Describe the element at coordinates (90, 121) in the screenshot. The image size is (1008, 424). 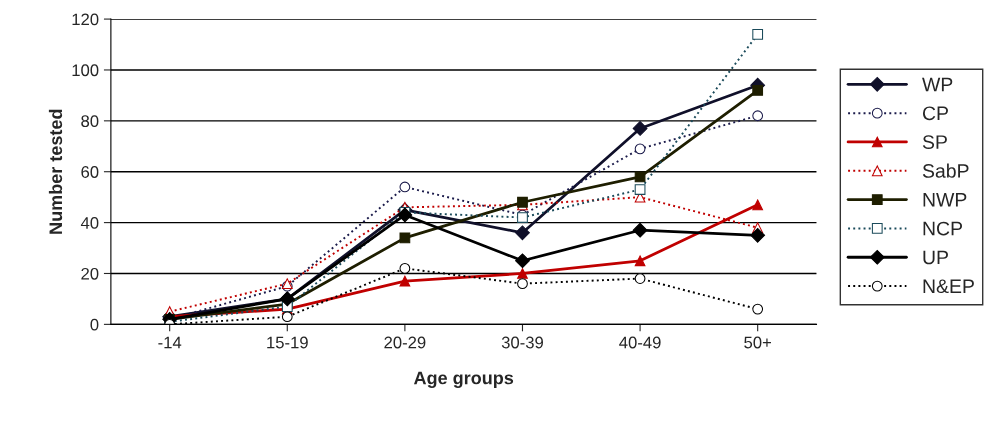
I see `y-tick-label: 80` at that location.